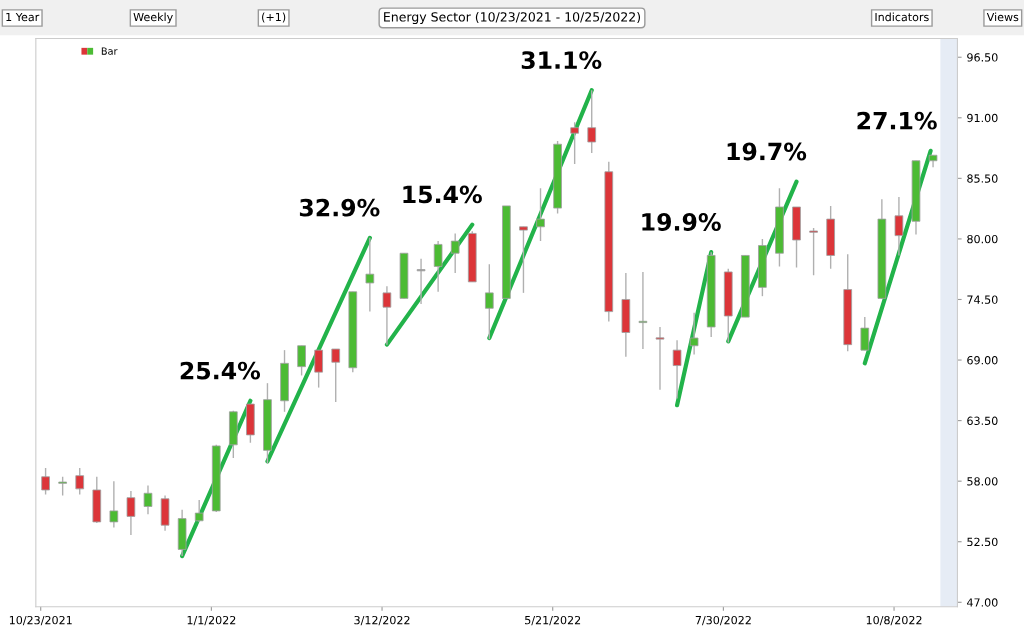  Describe the element at coordinates (982, 118) in the screenshot. I see `y-tick-label: 91.00` at that location.